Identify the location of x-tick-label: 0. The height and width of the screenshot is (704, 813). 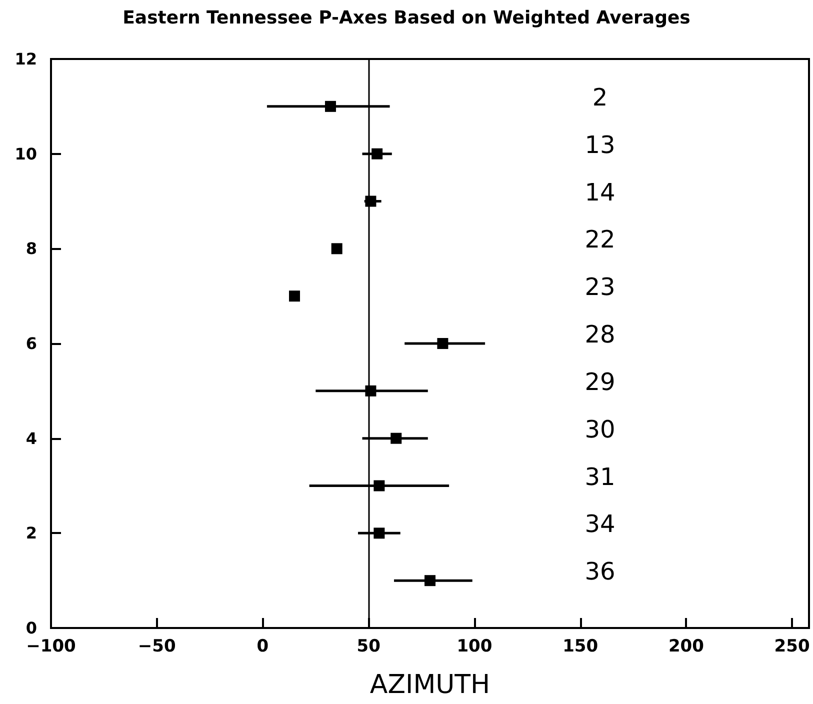
(262, 646).